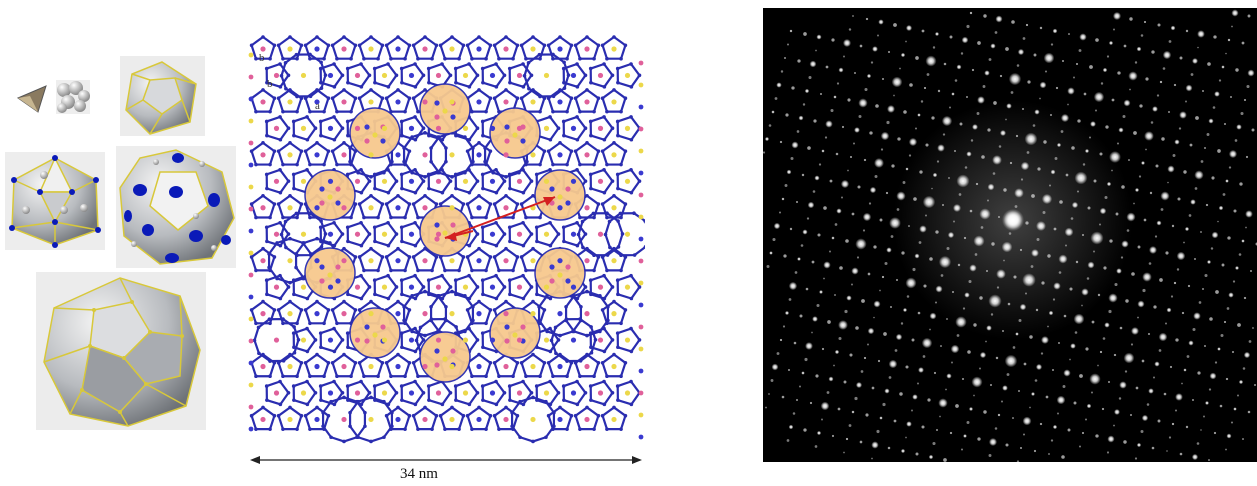  What do you see at coordinates (568, 281) in the screenshot?
I see `cluster-site` at bounding box center [568, 281].